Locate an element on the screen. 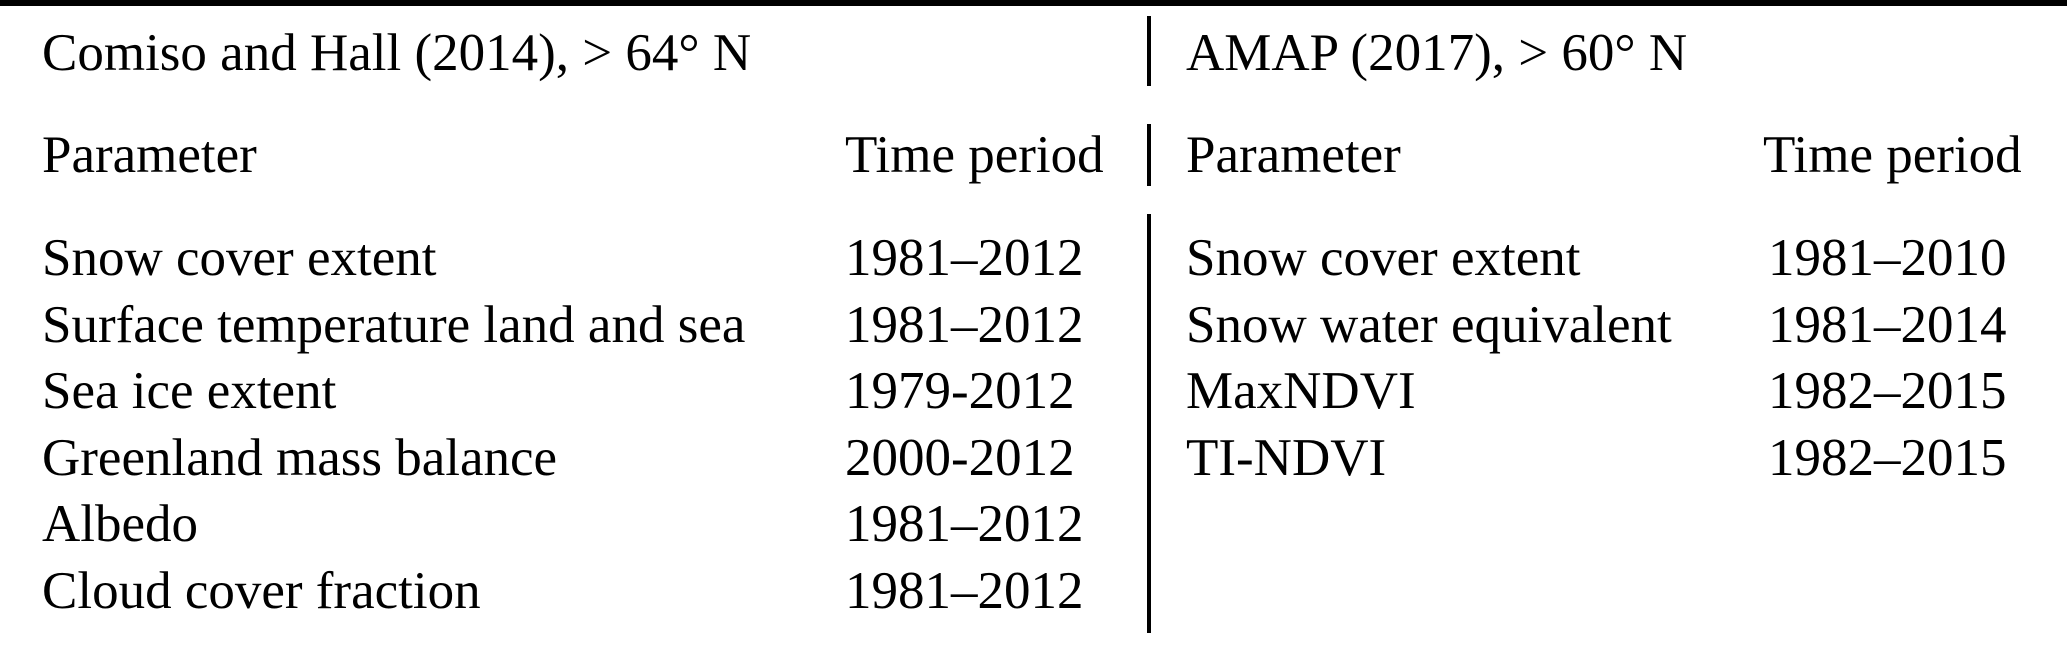  parameter-cell: Greenland mass balance is located at coordinates (300, 458).